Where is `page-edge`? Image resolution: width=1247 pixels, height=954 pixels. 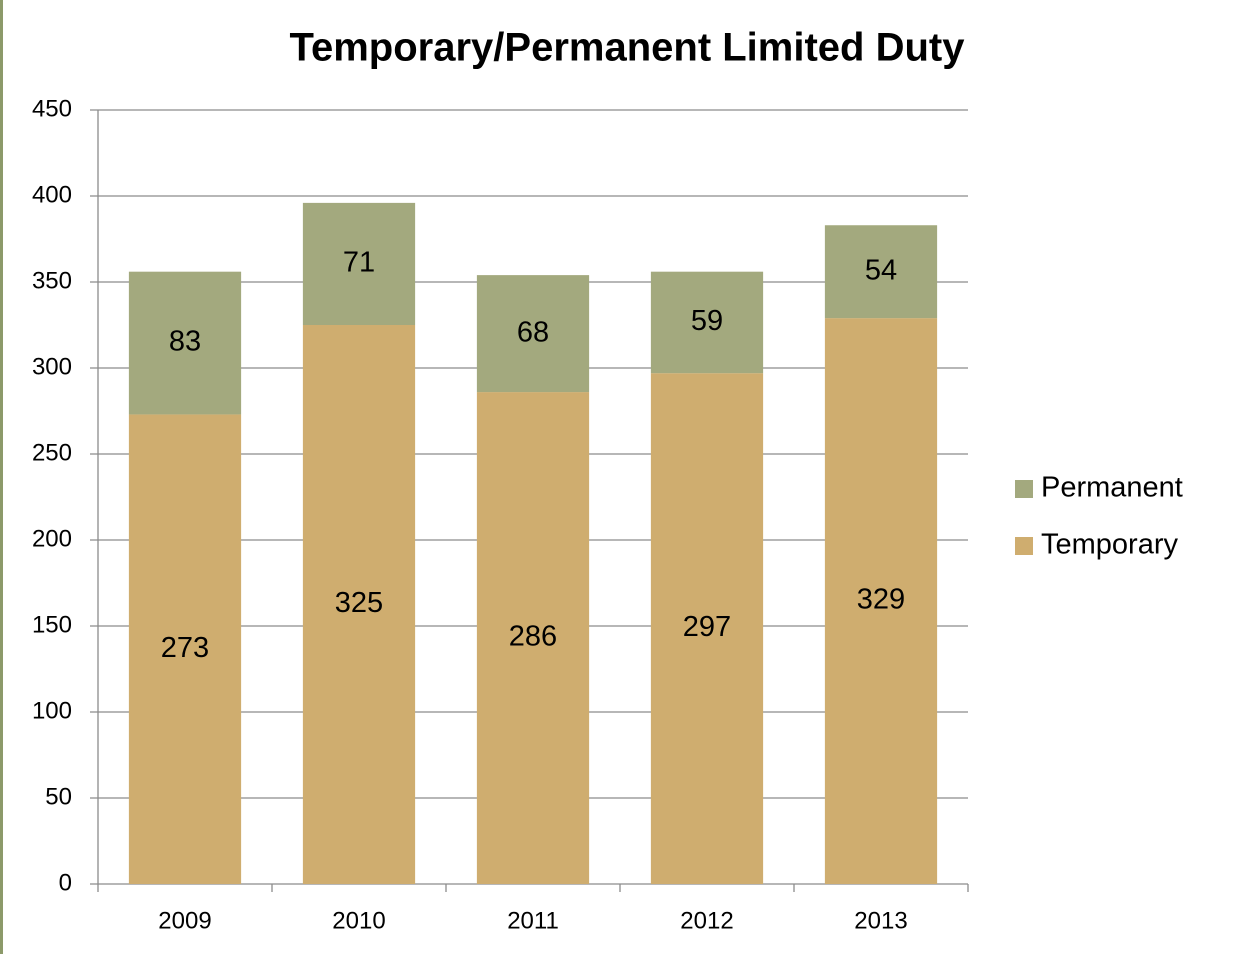 page-edge is located at coordinates (1, 477).